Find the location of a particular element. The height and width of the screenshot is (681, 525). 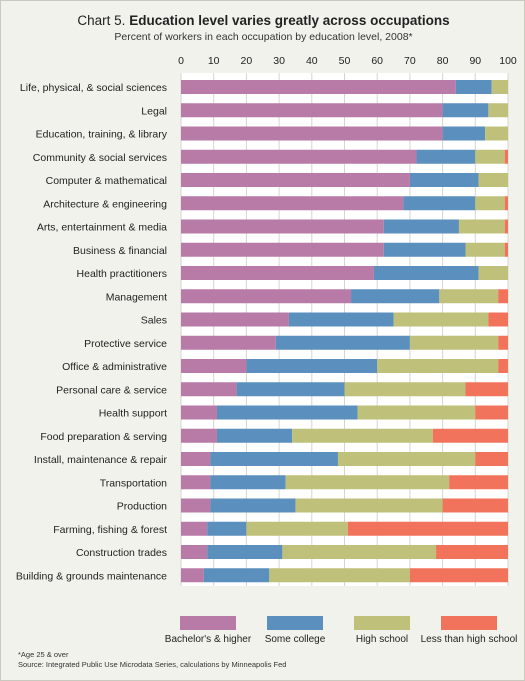

chart-number: Chart 5. is located at coordinates (101, 20).